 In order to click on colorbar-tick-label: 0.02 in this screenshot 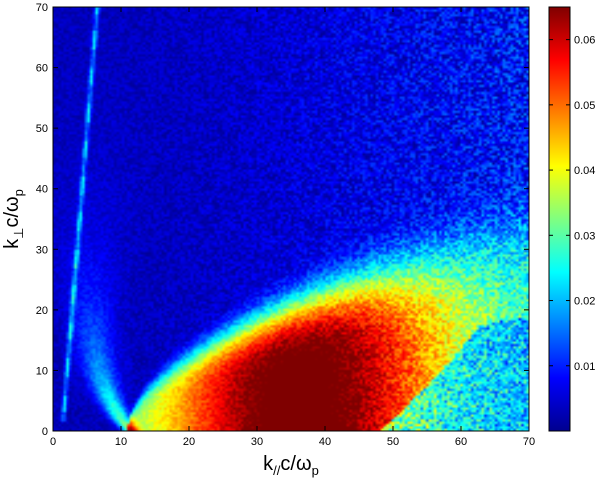, I will do `click(584, 302)`.